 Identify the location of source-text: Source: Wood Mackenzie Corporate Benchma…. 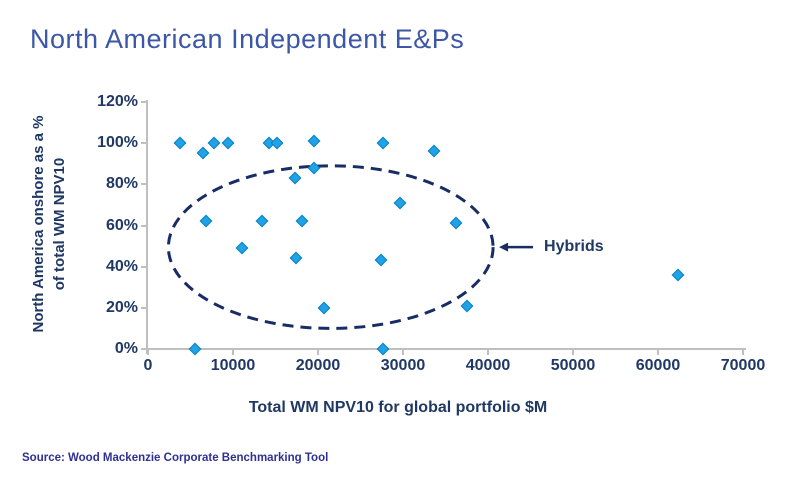
(175, 458).